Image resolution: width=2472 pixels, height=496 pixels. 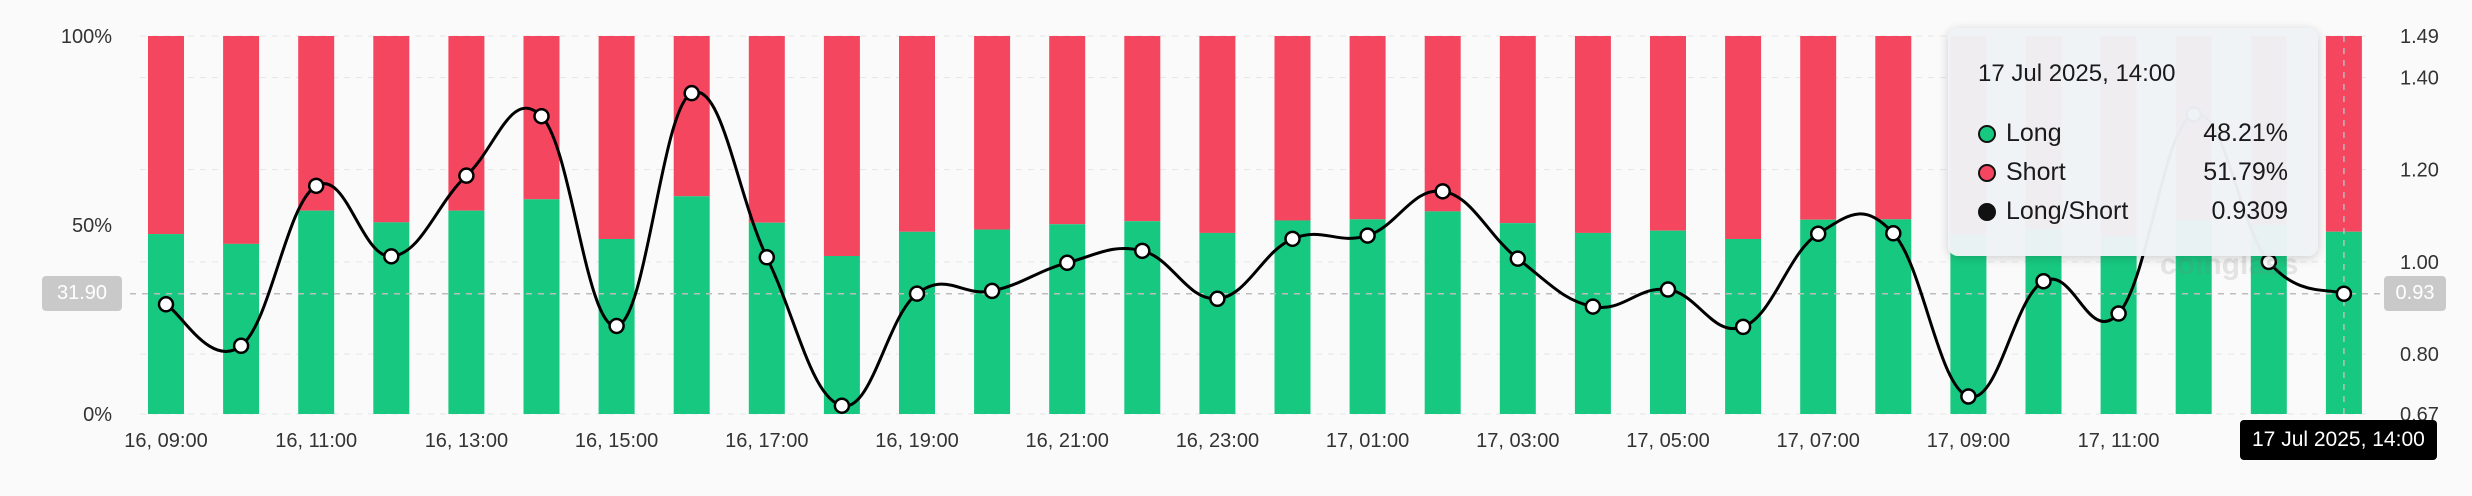 I want to click on tooltip-row-short: Short 51.79%, so click(x=2133, y=172).